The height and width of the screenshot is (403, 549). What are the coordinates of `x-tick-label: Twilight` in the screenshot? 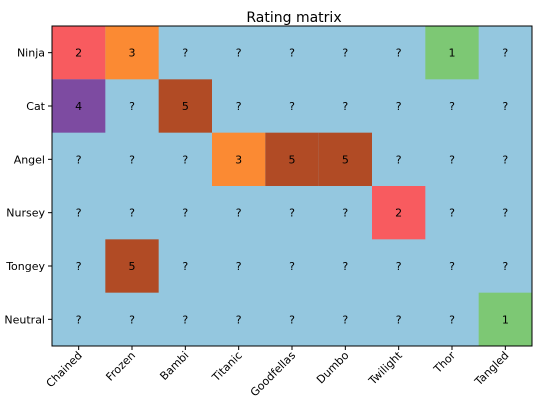 It's located at (386, 368).